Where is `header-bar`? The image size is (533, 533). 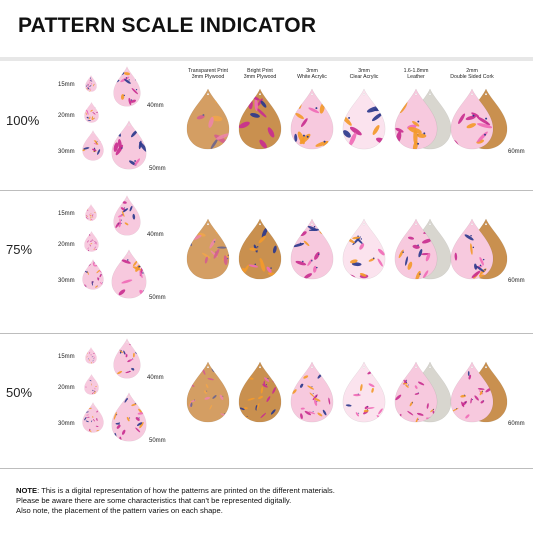
header-bar is located at coordinates (266, 59).